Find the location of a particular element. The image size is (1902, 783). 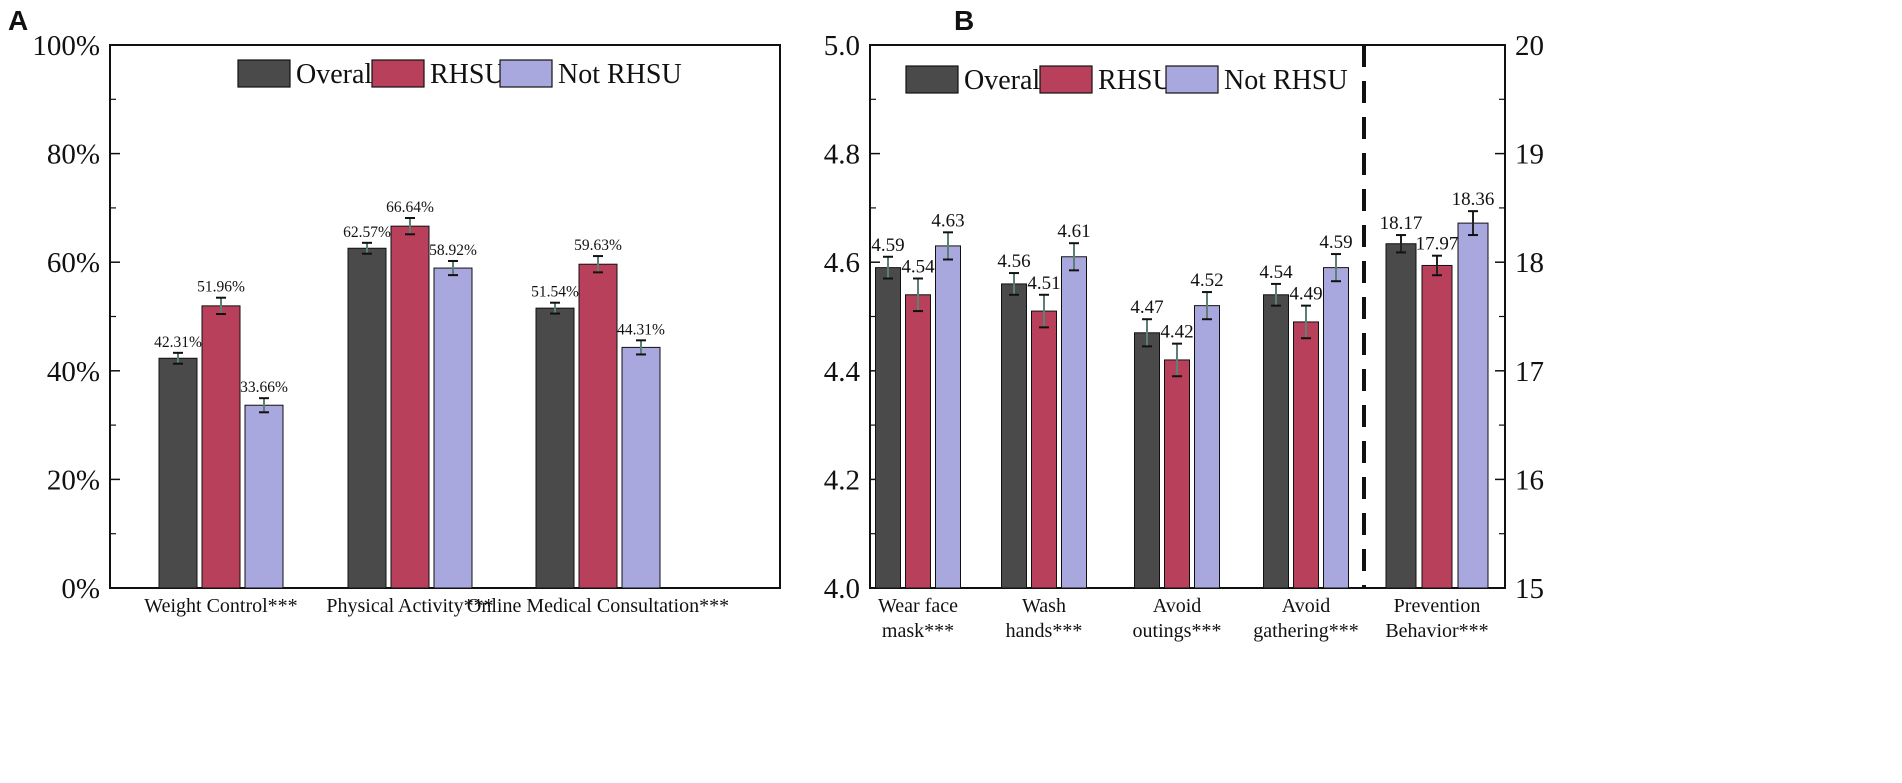

panel-a-category-label: Weight Control*** is located at coordinates (220, 606).